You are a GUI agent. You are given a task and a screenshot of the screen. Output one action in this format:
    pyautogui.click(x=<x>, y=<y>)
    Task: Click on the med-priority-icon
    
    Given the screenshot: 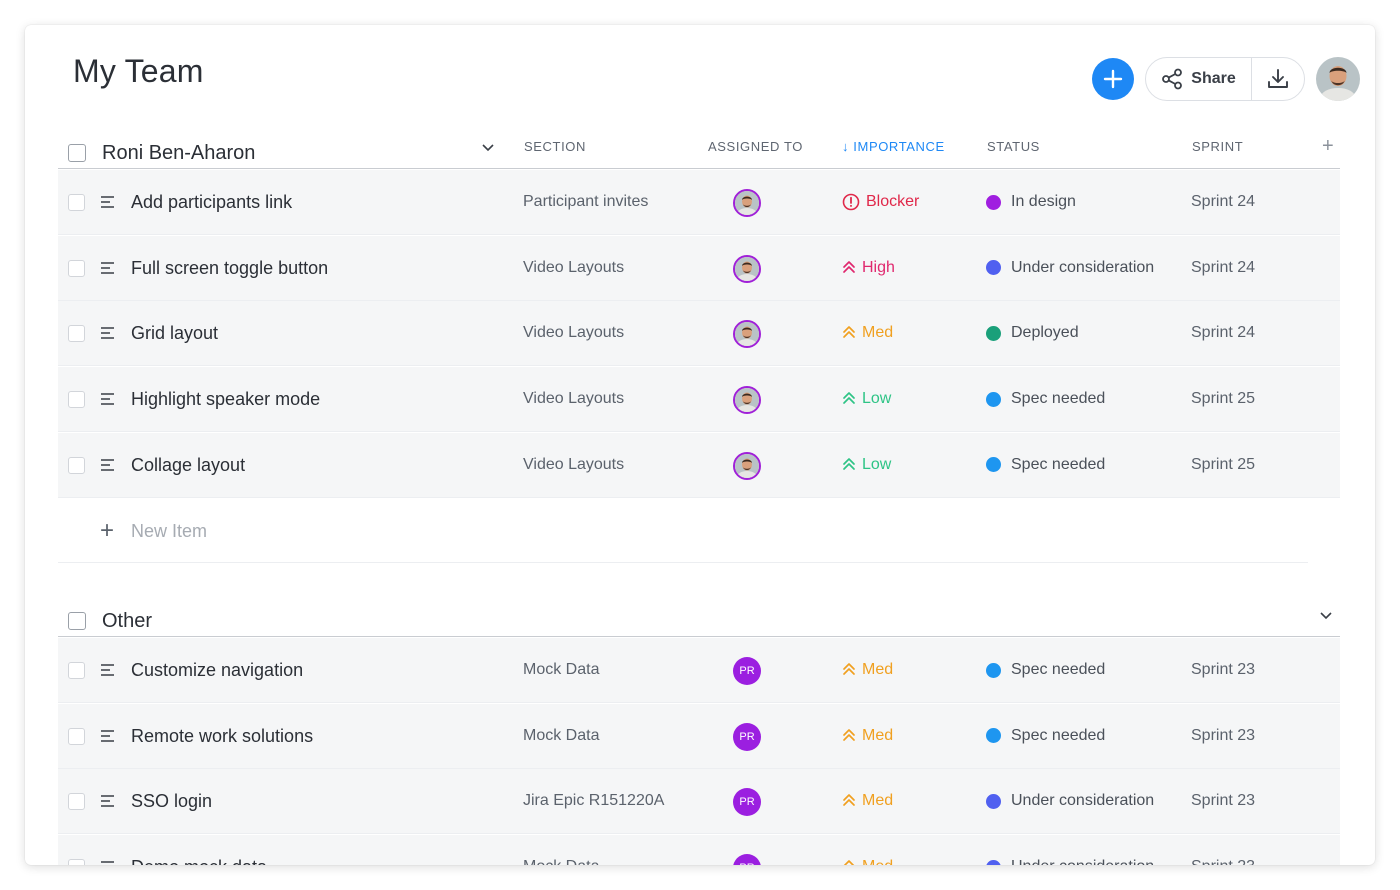 What is the action you would take?
    pyautogui.click(x=849, y=332)
    